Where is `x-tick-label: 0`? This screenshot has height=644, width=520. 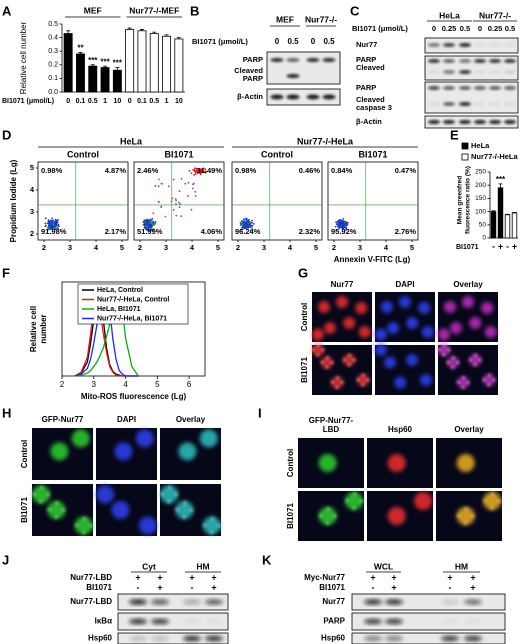 x-tick-label: 0 is located at coordinates (68, 101).